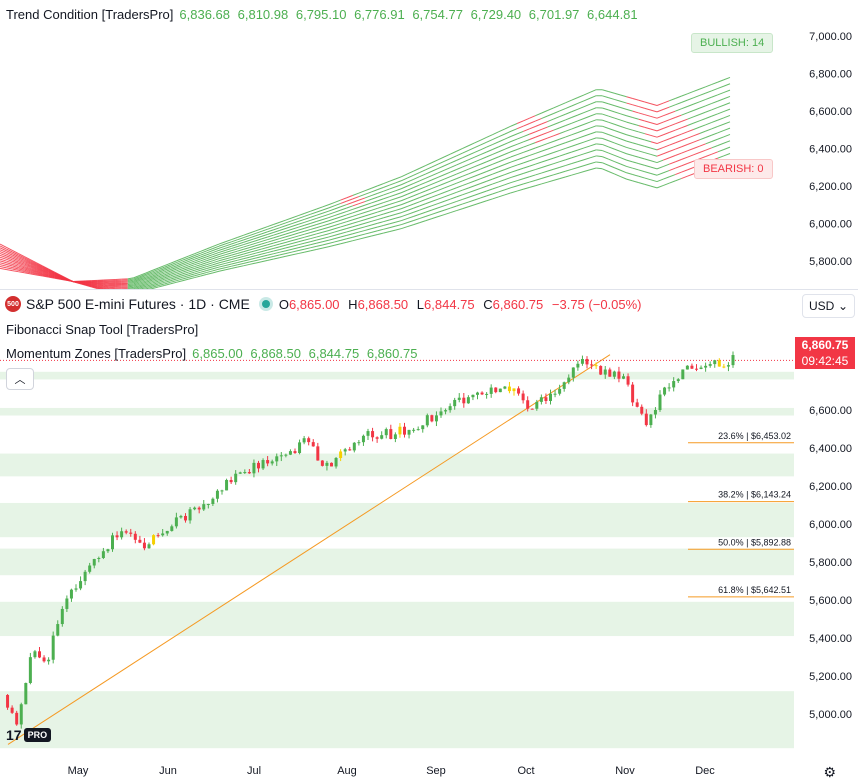 This screenshot has width=858, height=782. Describe the element at coordinates (102, 329) in the screenshot. I see `fibonacci-legend: Fibonacci Snap Tool [TradersPro]` at that location.